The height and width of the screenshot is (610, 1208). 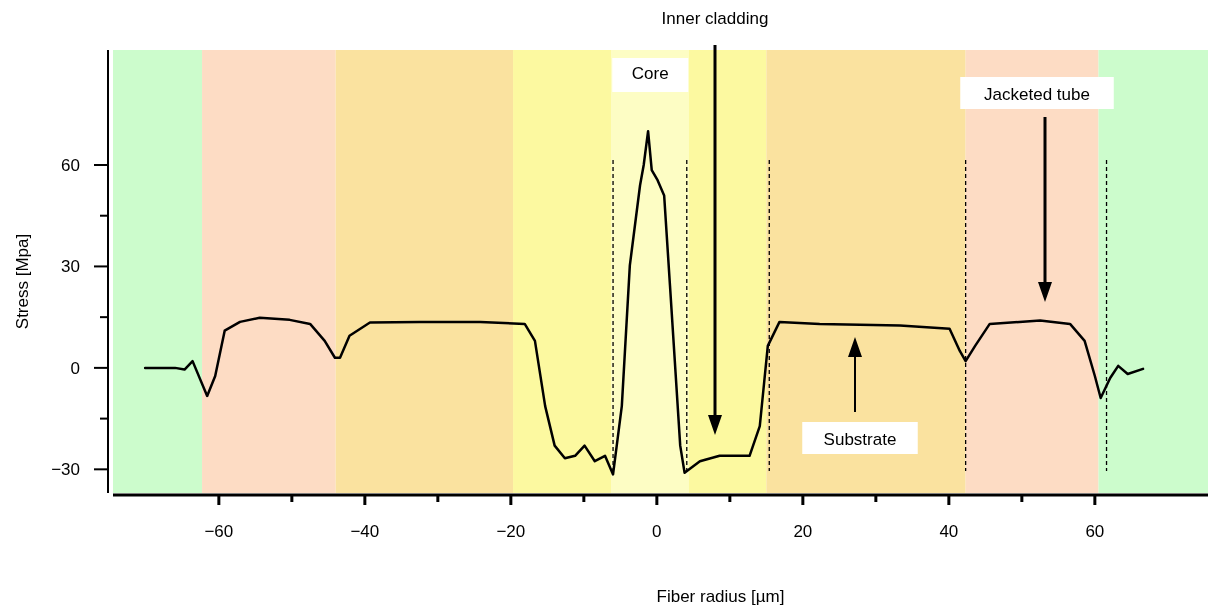 What do you see at coordinates (70, 165) in the screenshot?
I see `y-tick-label: 60` at bounding box center [70, 165].